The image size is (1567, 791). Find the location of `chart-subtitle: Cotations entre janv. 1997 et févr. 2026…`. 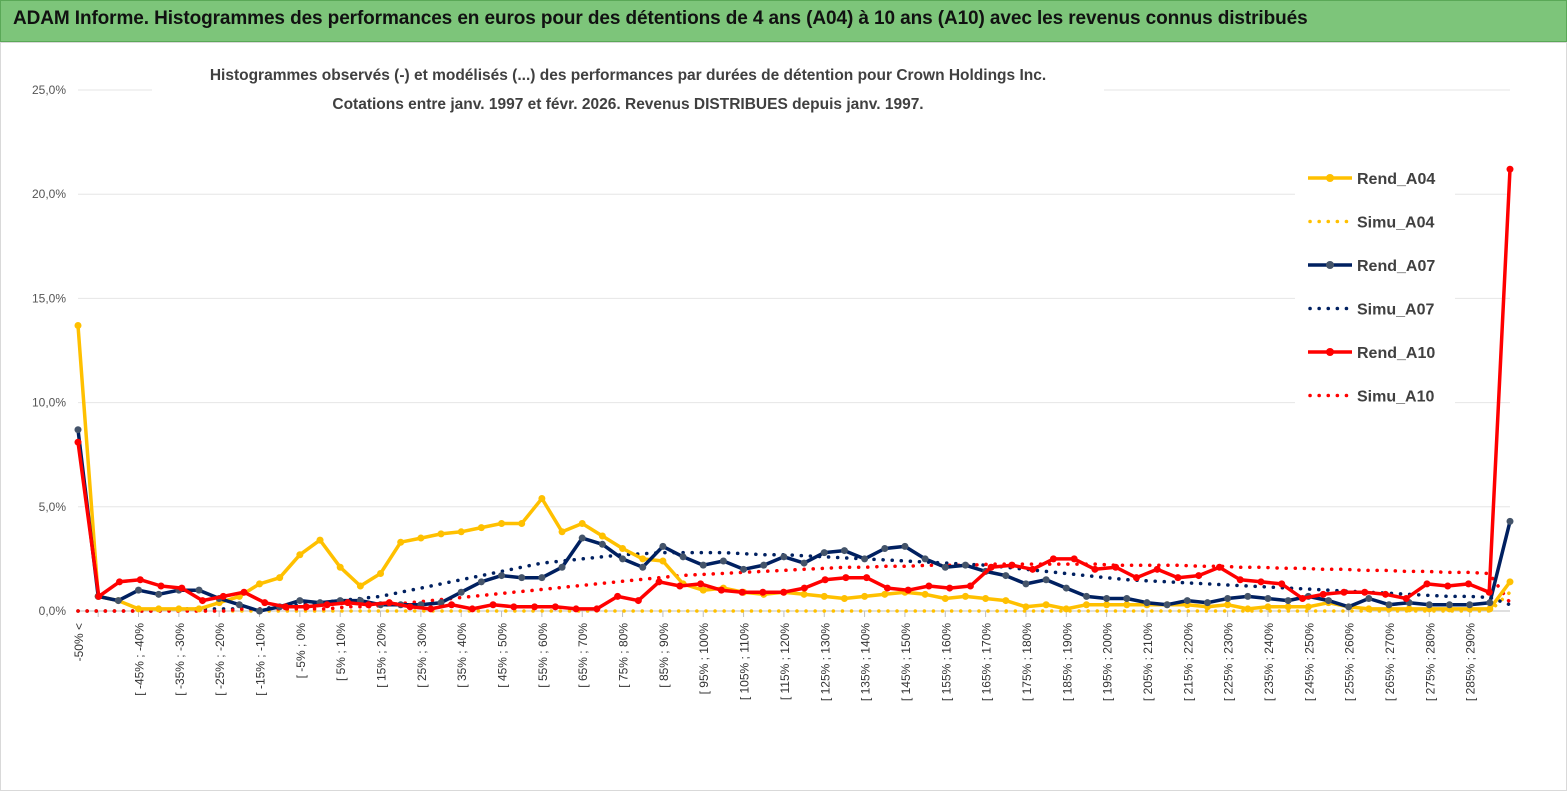

chart-subtitle: Cotations entre janv. 1997 et févr. 2026… is located at coordinates (627, 104).